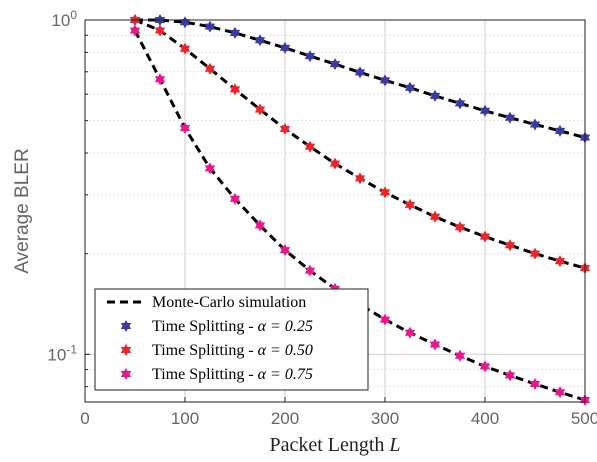 The width and height of the screenshot is (597, 462). I want to click on x-tick-label: 0, so click(84, 418).